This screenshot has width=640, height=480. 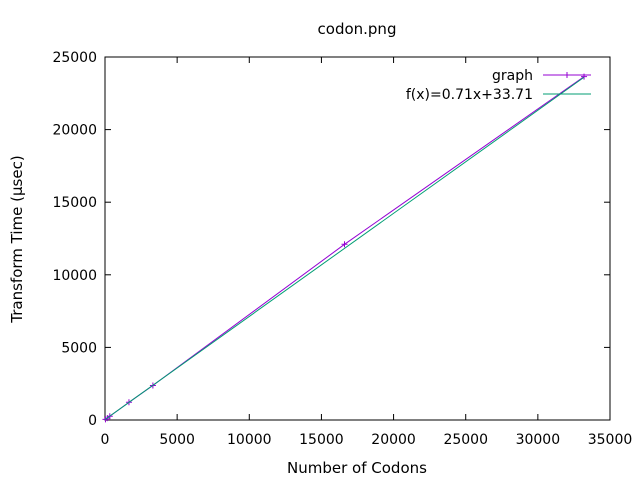 What do you see at coordinates (74, 58) in the screenshot?
I see `y-tick-label: 25000` at bounding box center [74, 58].